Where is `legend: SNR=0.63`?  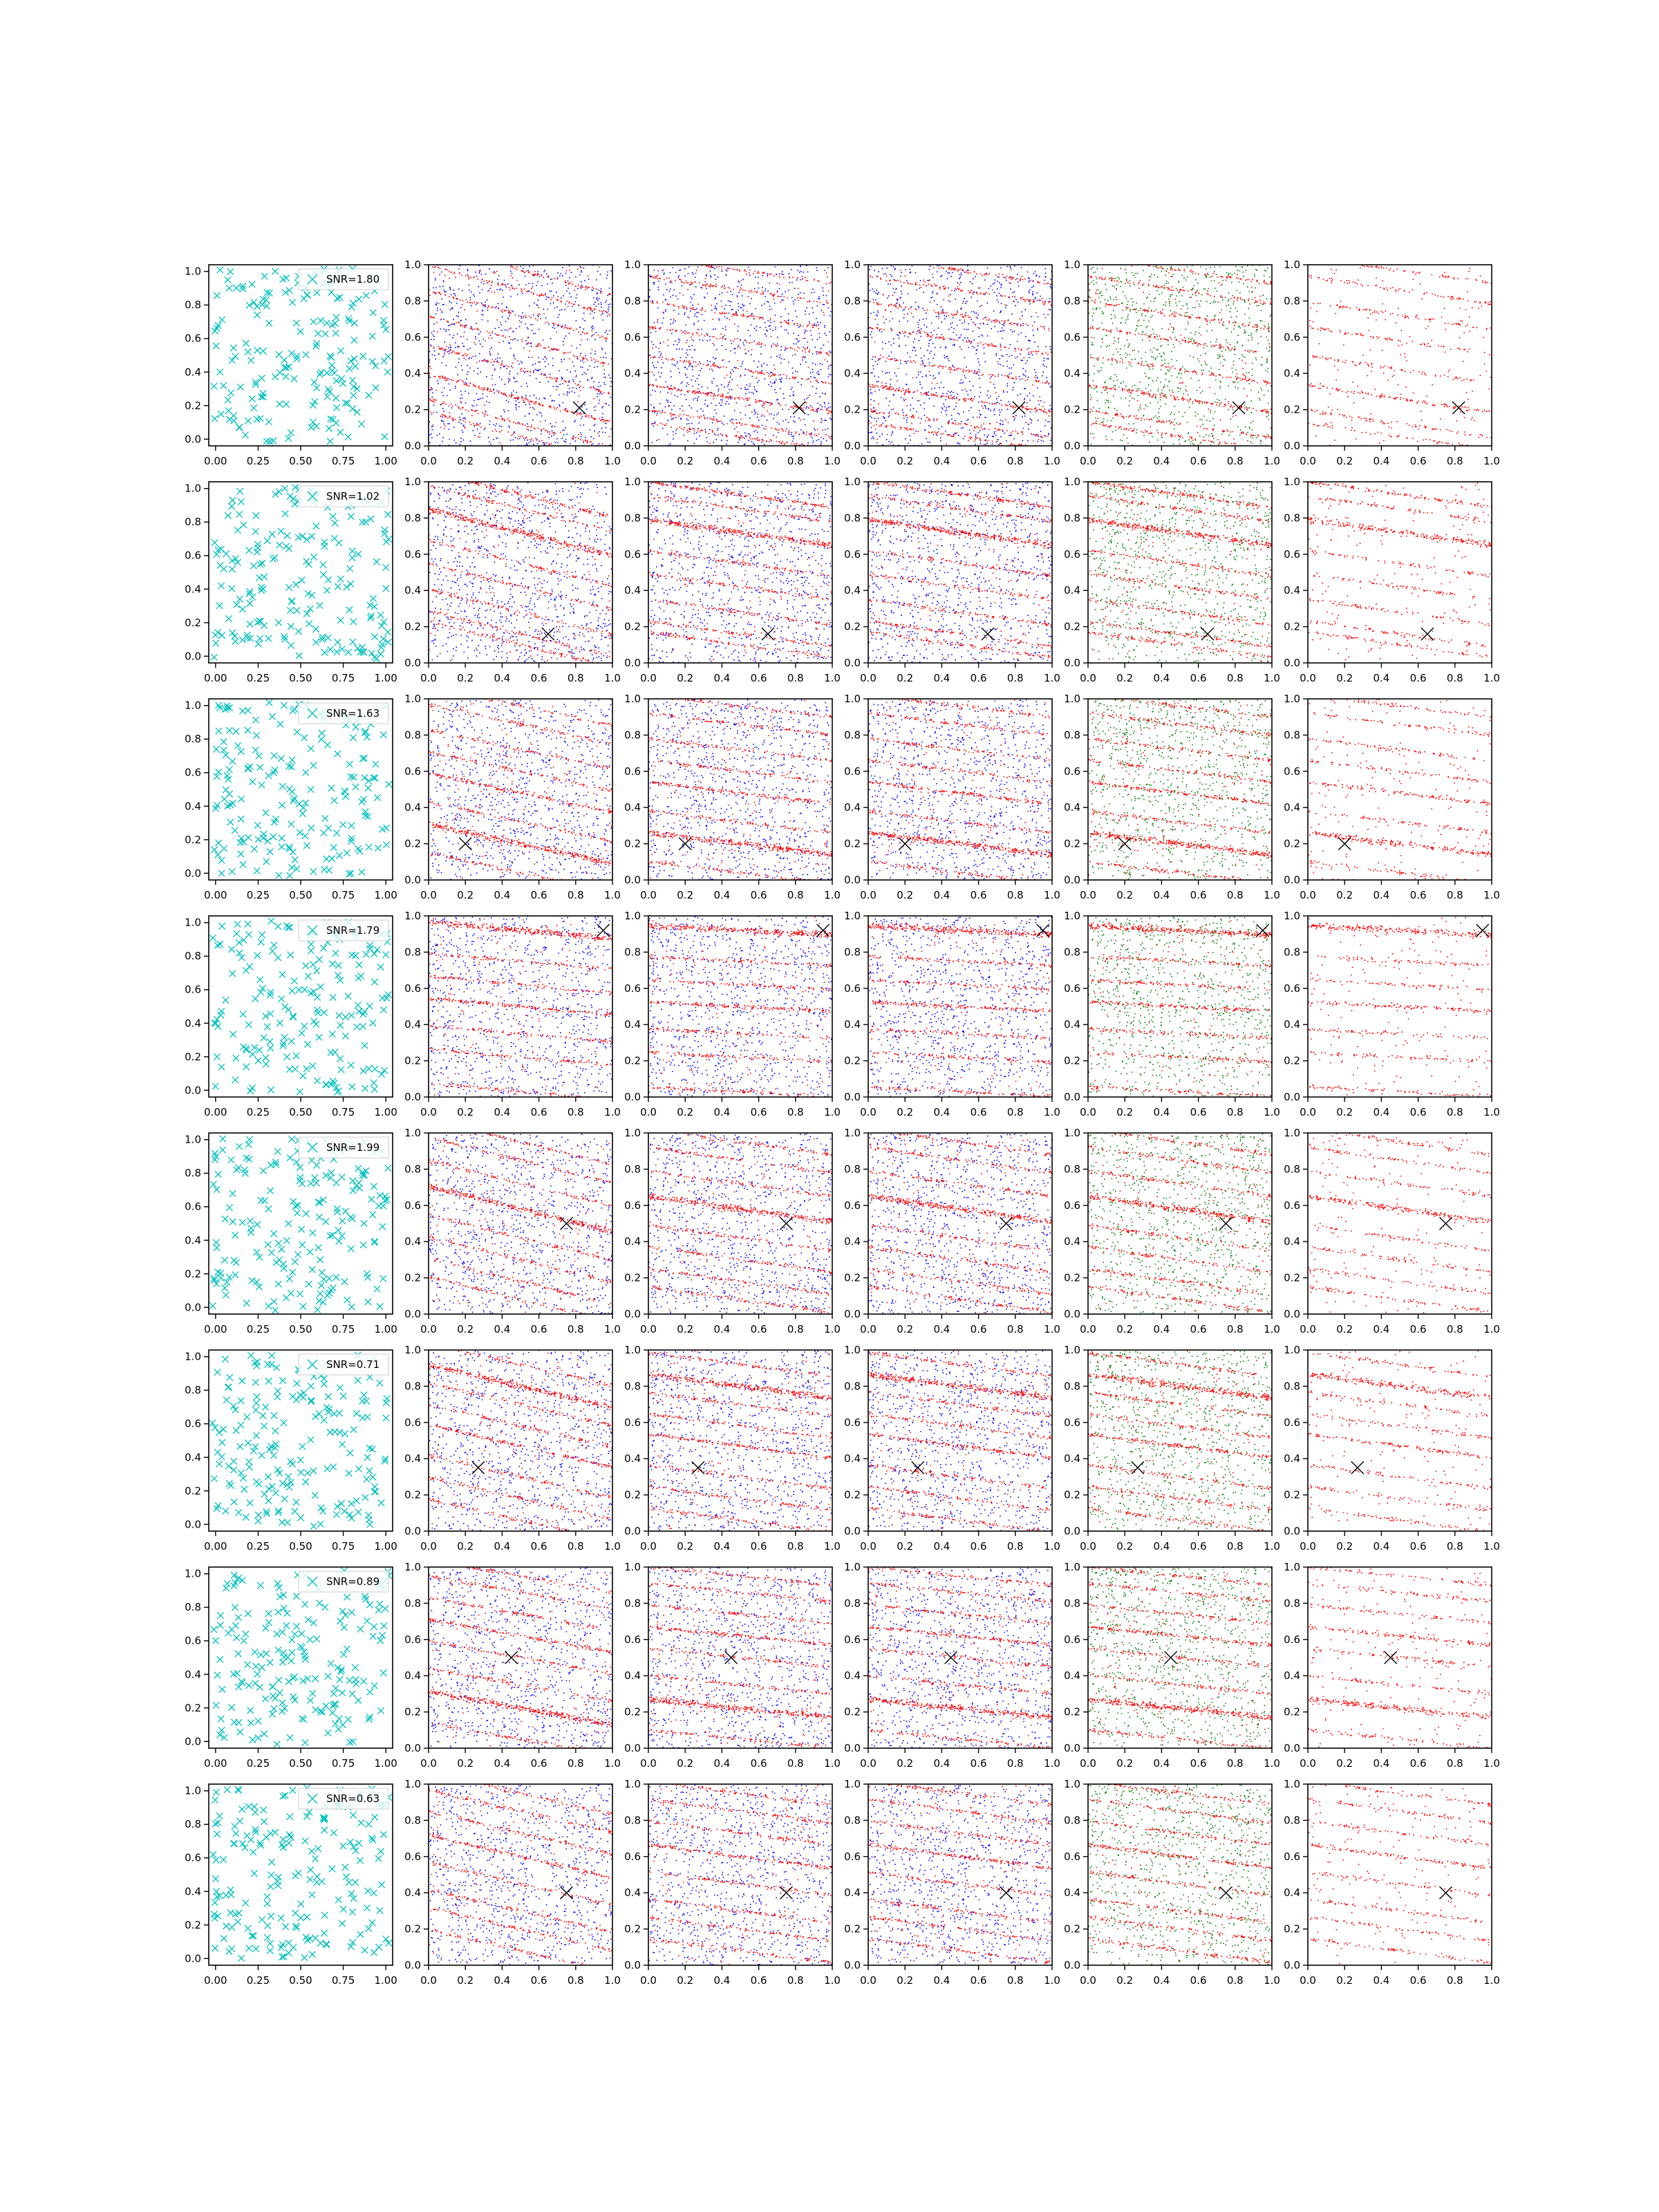 legend: SNR=0.63 is located at coordinates (344, 1799).